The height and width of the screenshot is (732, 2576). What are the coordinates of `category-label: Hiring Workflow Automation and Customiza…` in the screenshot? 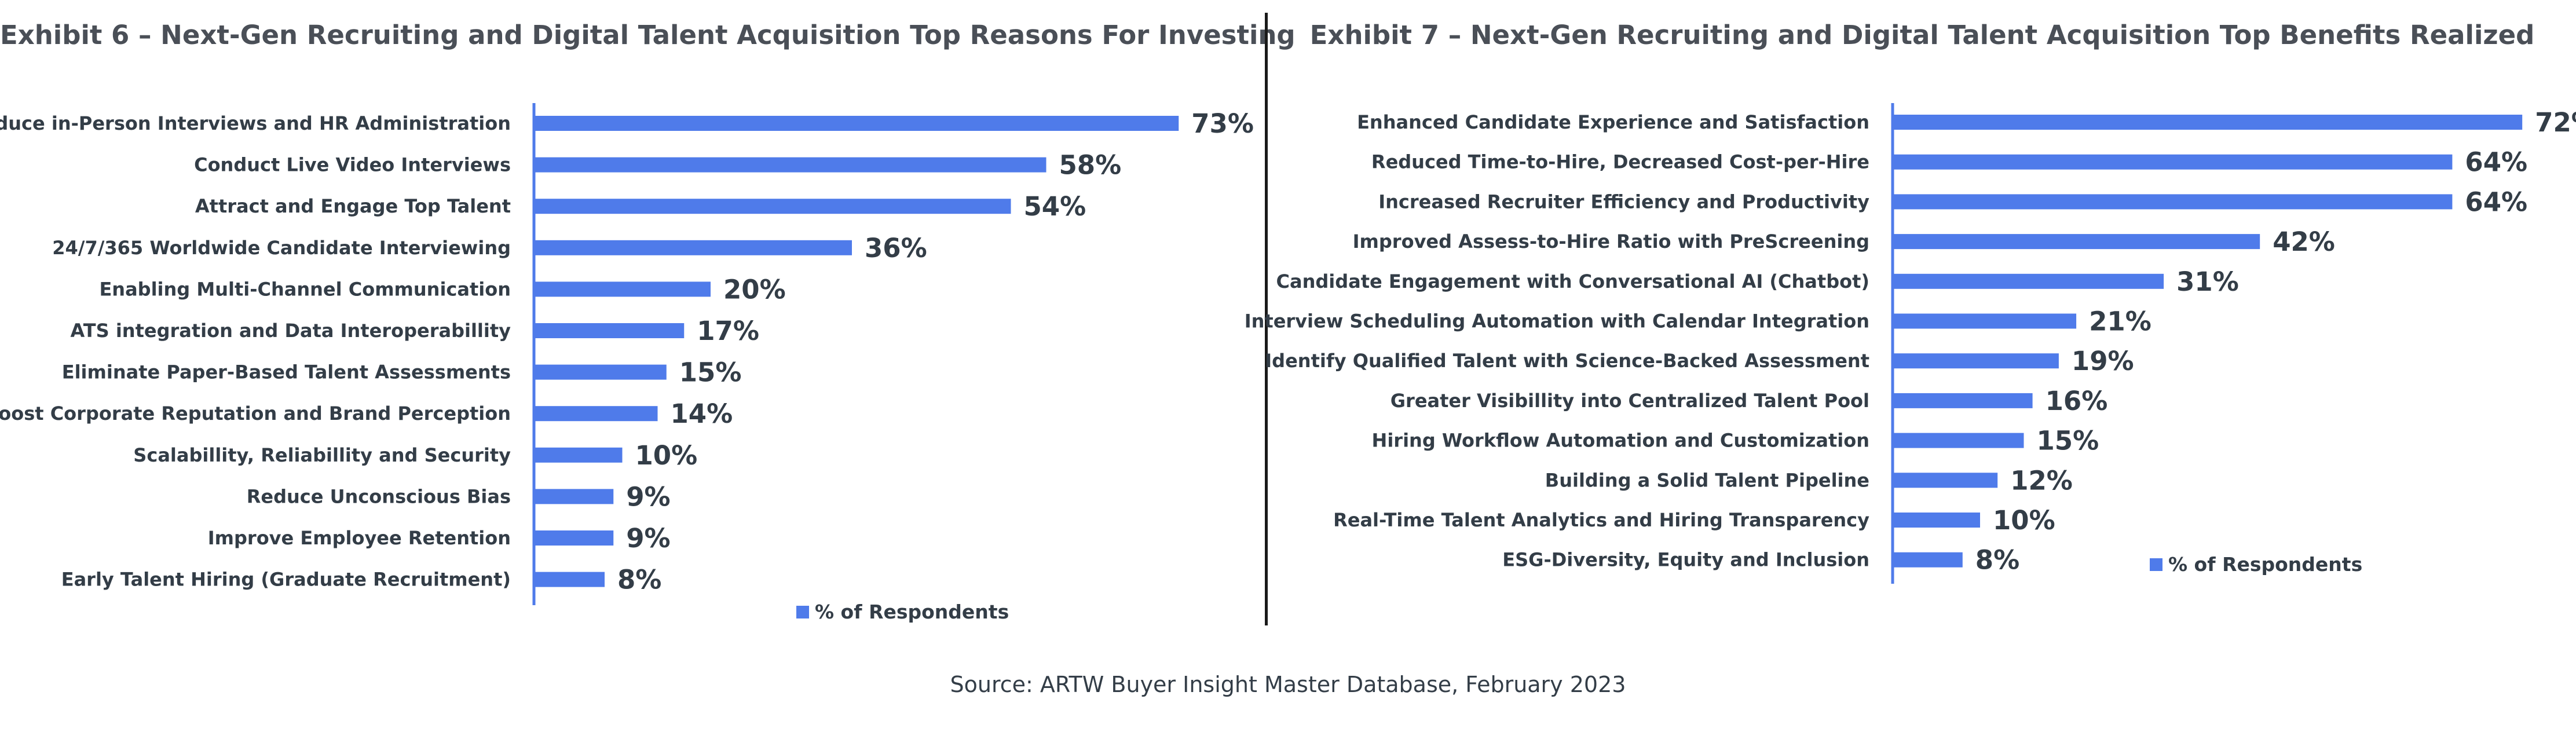 It's located at (1620, 441).